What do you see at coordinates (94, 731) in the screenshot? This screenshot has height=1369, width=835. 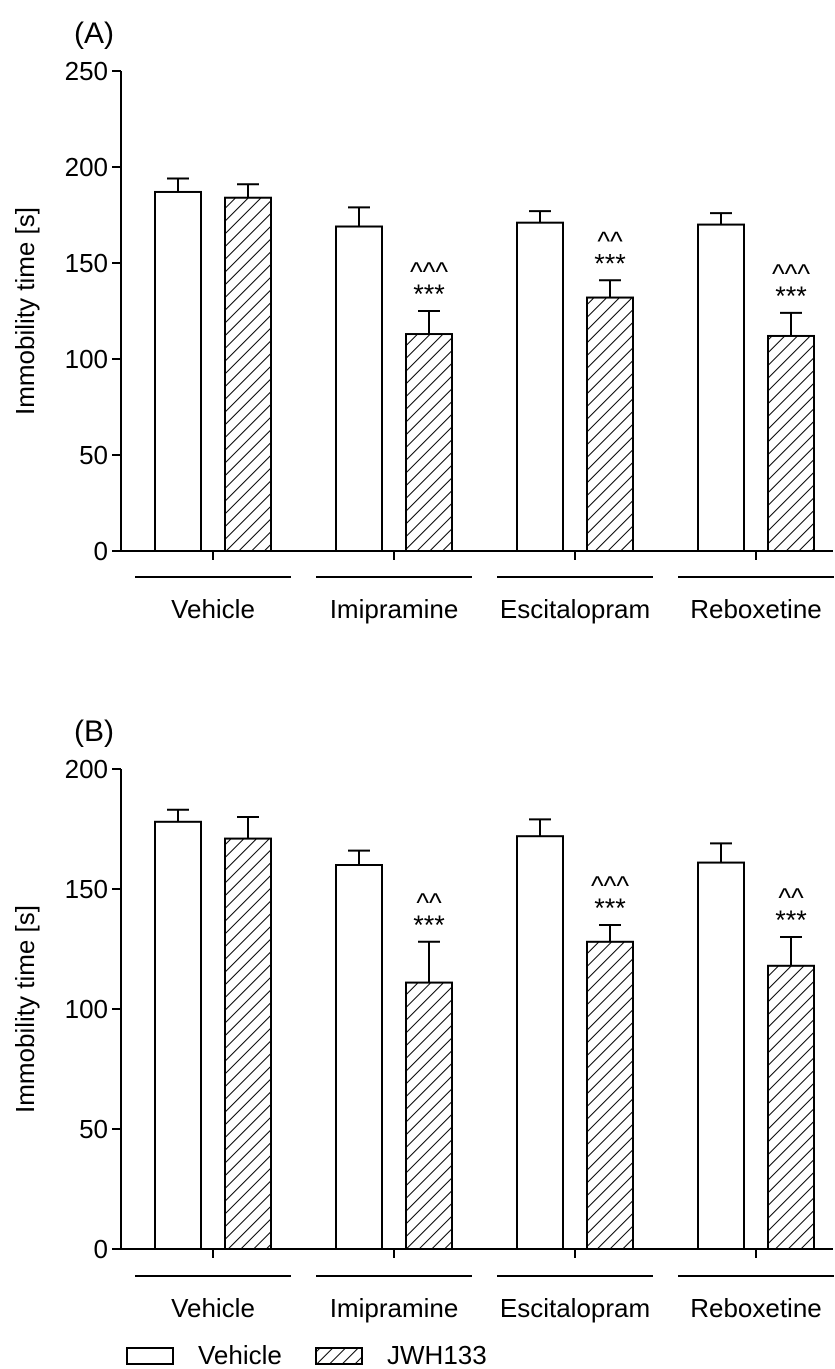 I see `panel-label: (B)` at bounding box center [94, 731].